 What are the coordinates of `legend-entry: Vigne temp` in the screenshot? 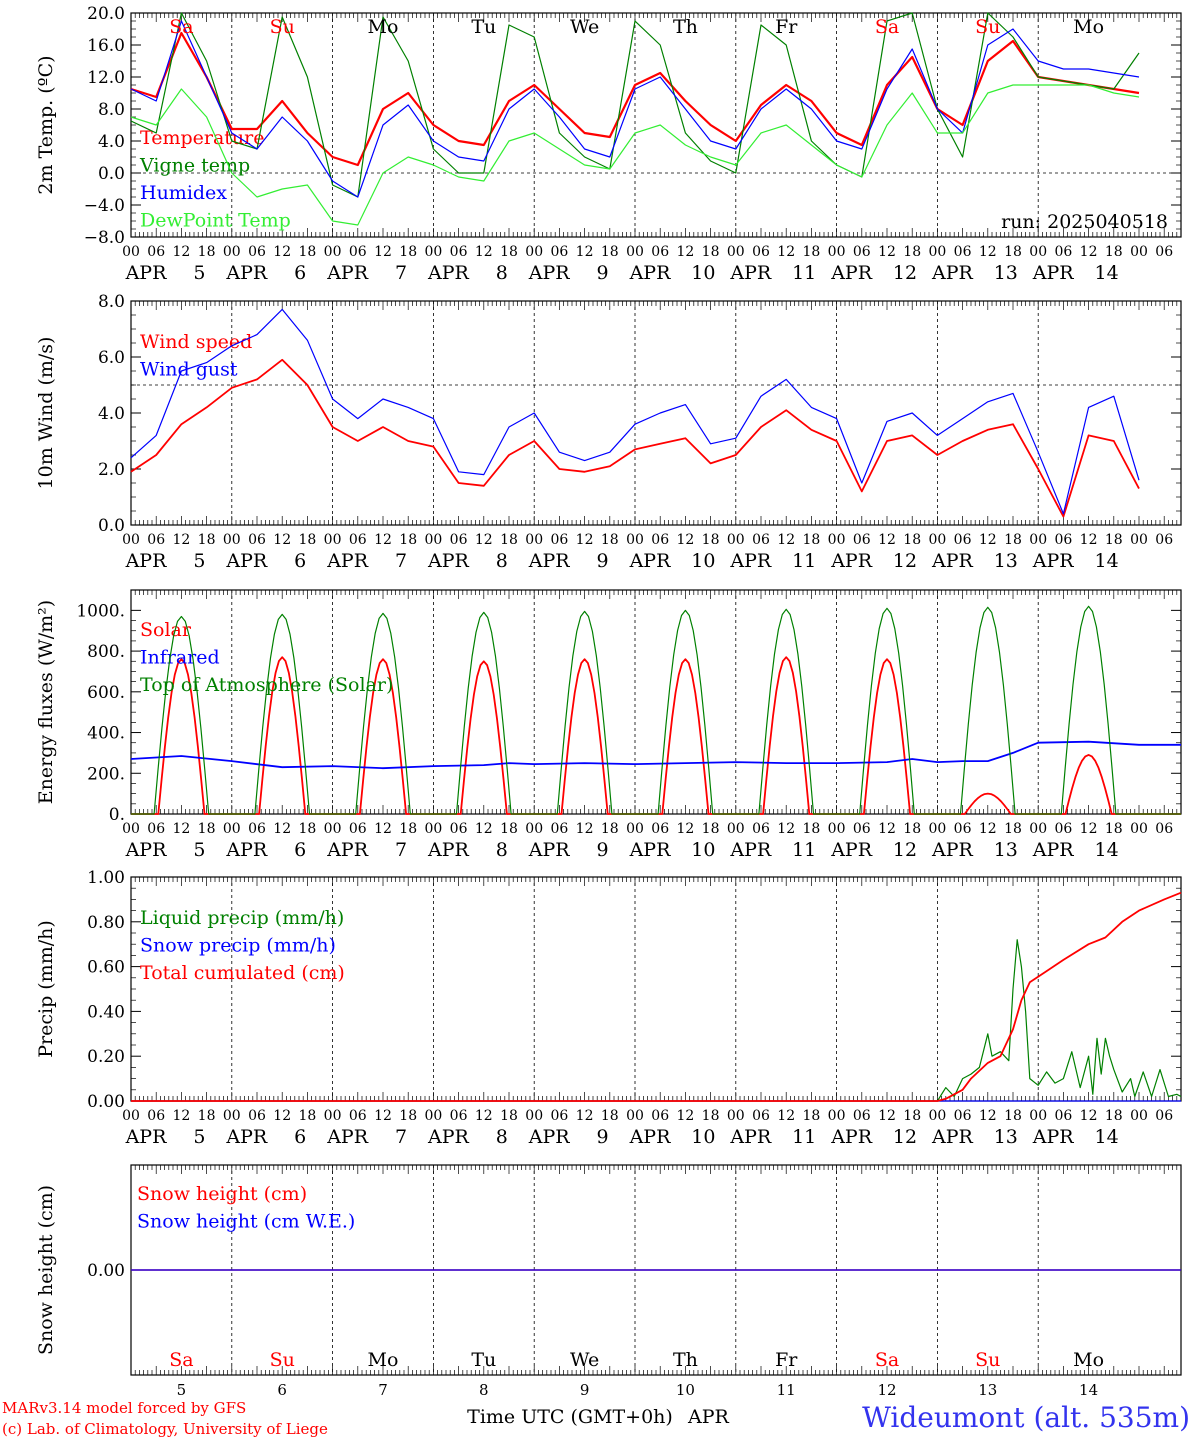 It's located at (194, 166).